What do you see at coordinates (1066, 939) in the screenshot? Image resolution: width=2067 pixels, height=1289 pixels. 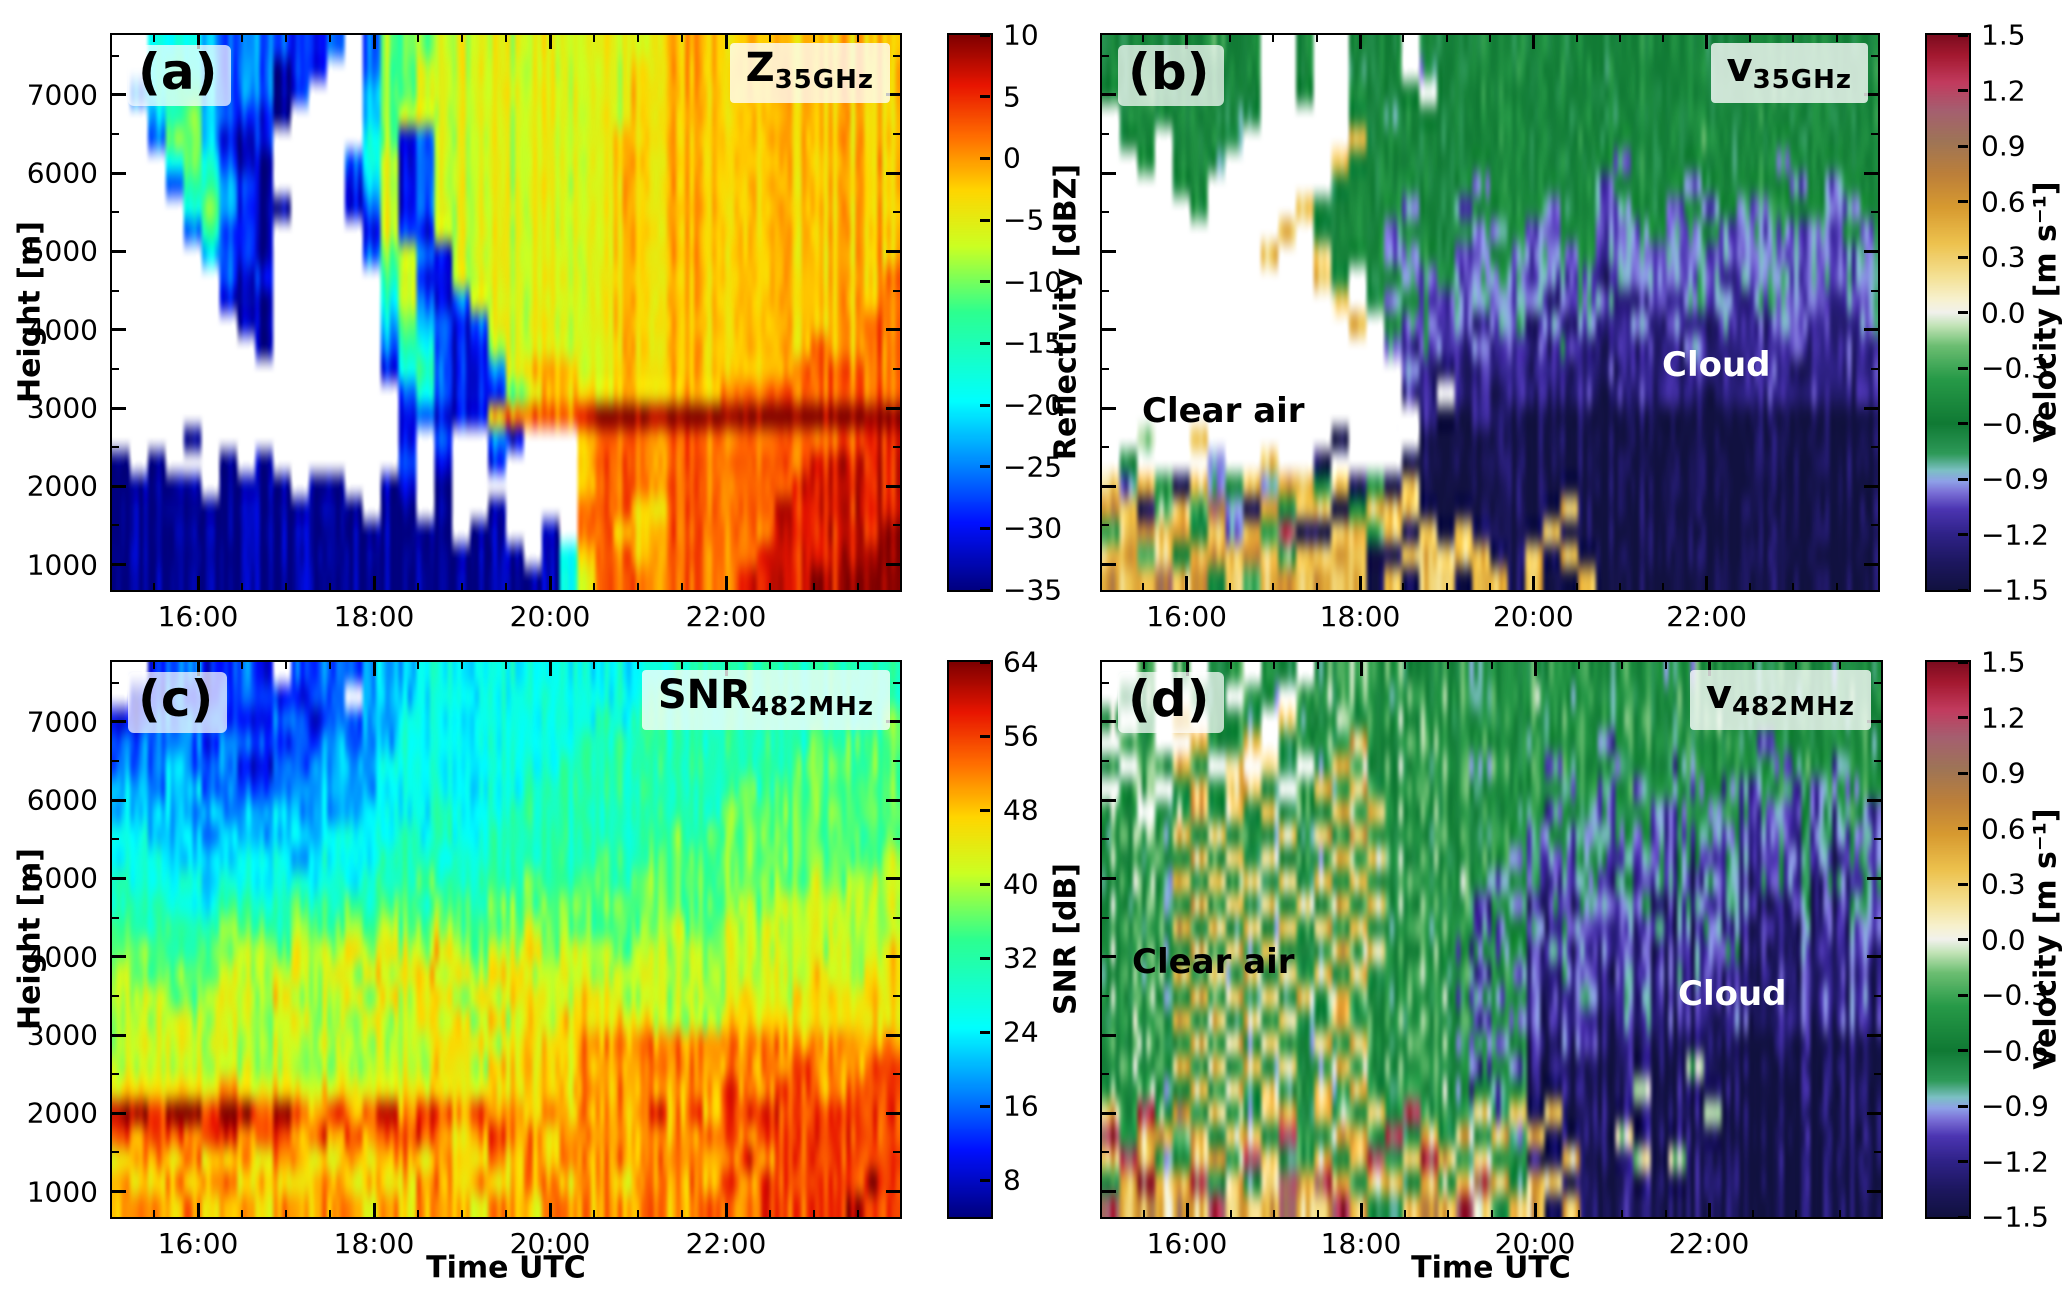 I see `colorbar-label-snr: SNR [dB]` at bounding box center [1066, 939].